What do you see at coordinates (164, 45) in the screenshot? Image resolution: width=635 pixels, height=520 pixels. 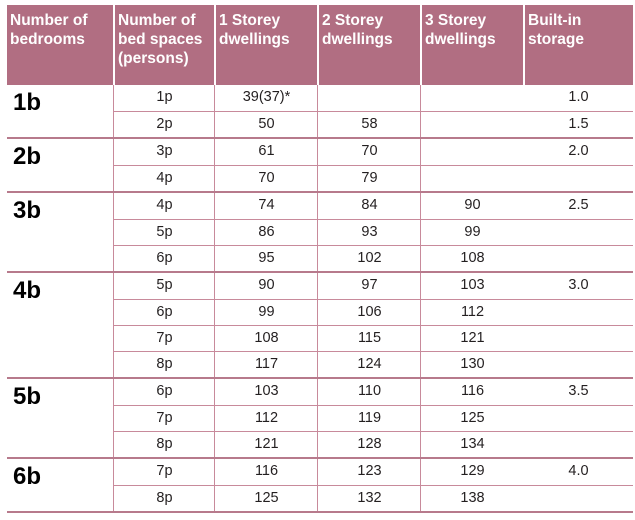 I see `header-bed-spaces: Number of bed spaces (persons)` at bounding box center [164, 45].